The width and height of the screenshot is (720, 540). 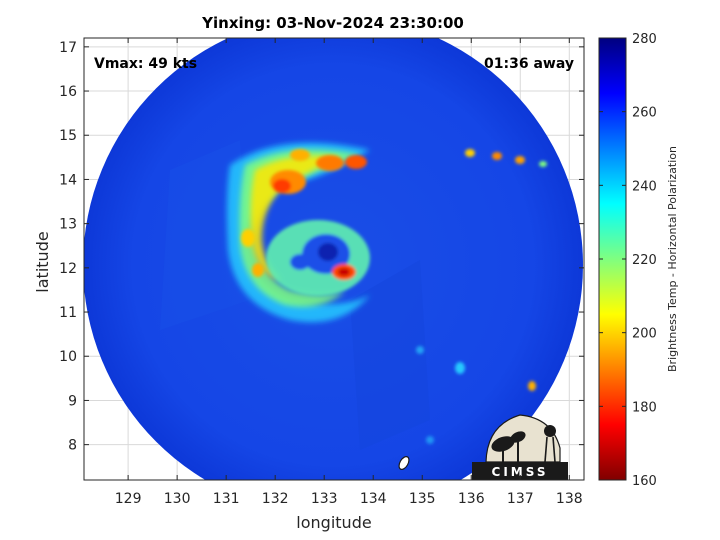 I want to click on y-tick-label: 9, so click(x=72, y=401).